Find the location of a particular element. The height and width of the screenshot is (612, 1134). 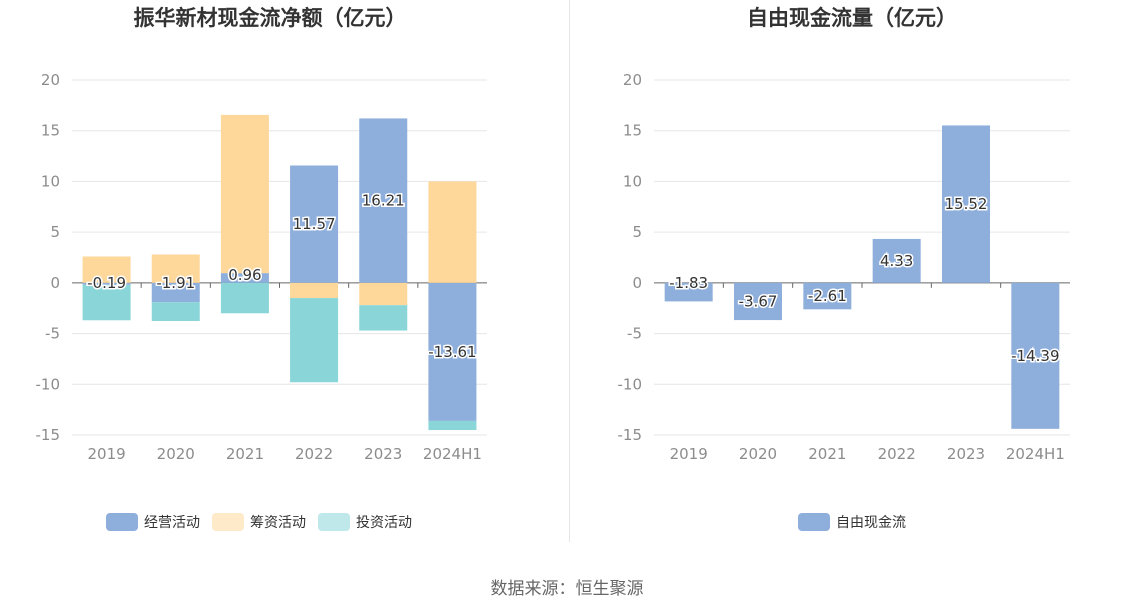

data-label: -3.67 is located at coordinates (758, 301).